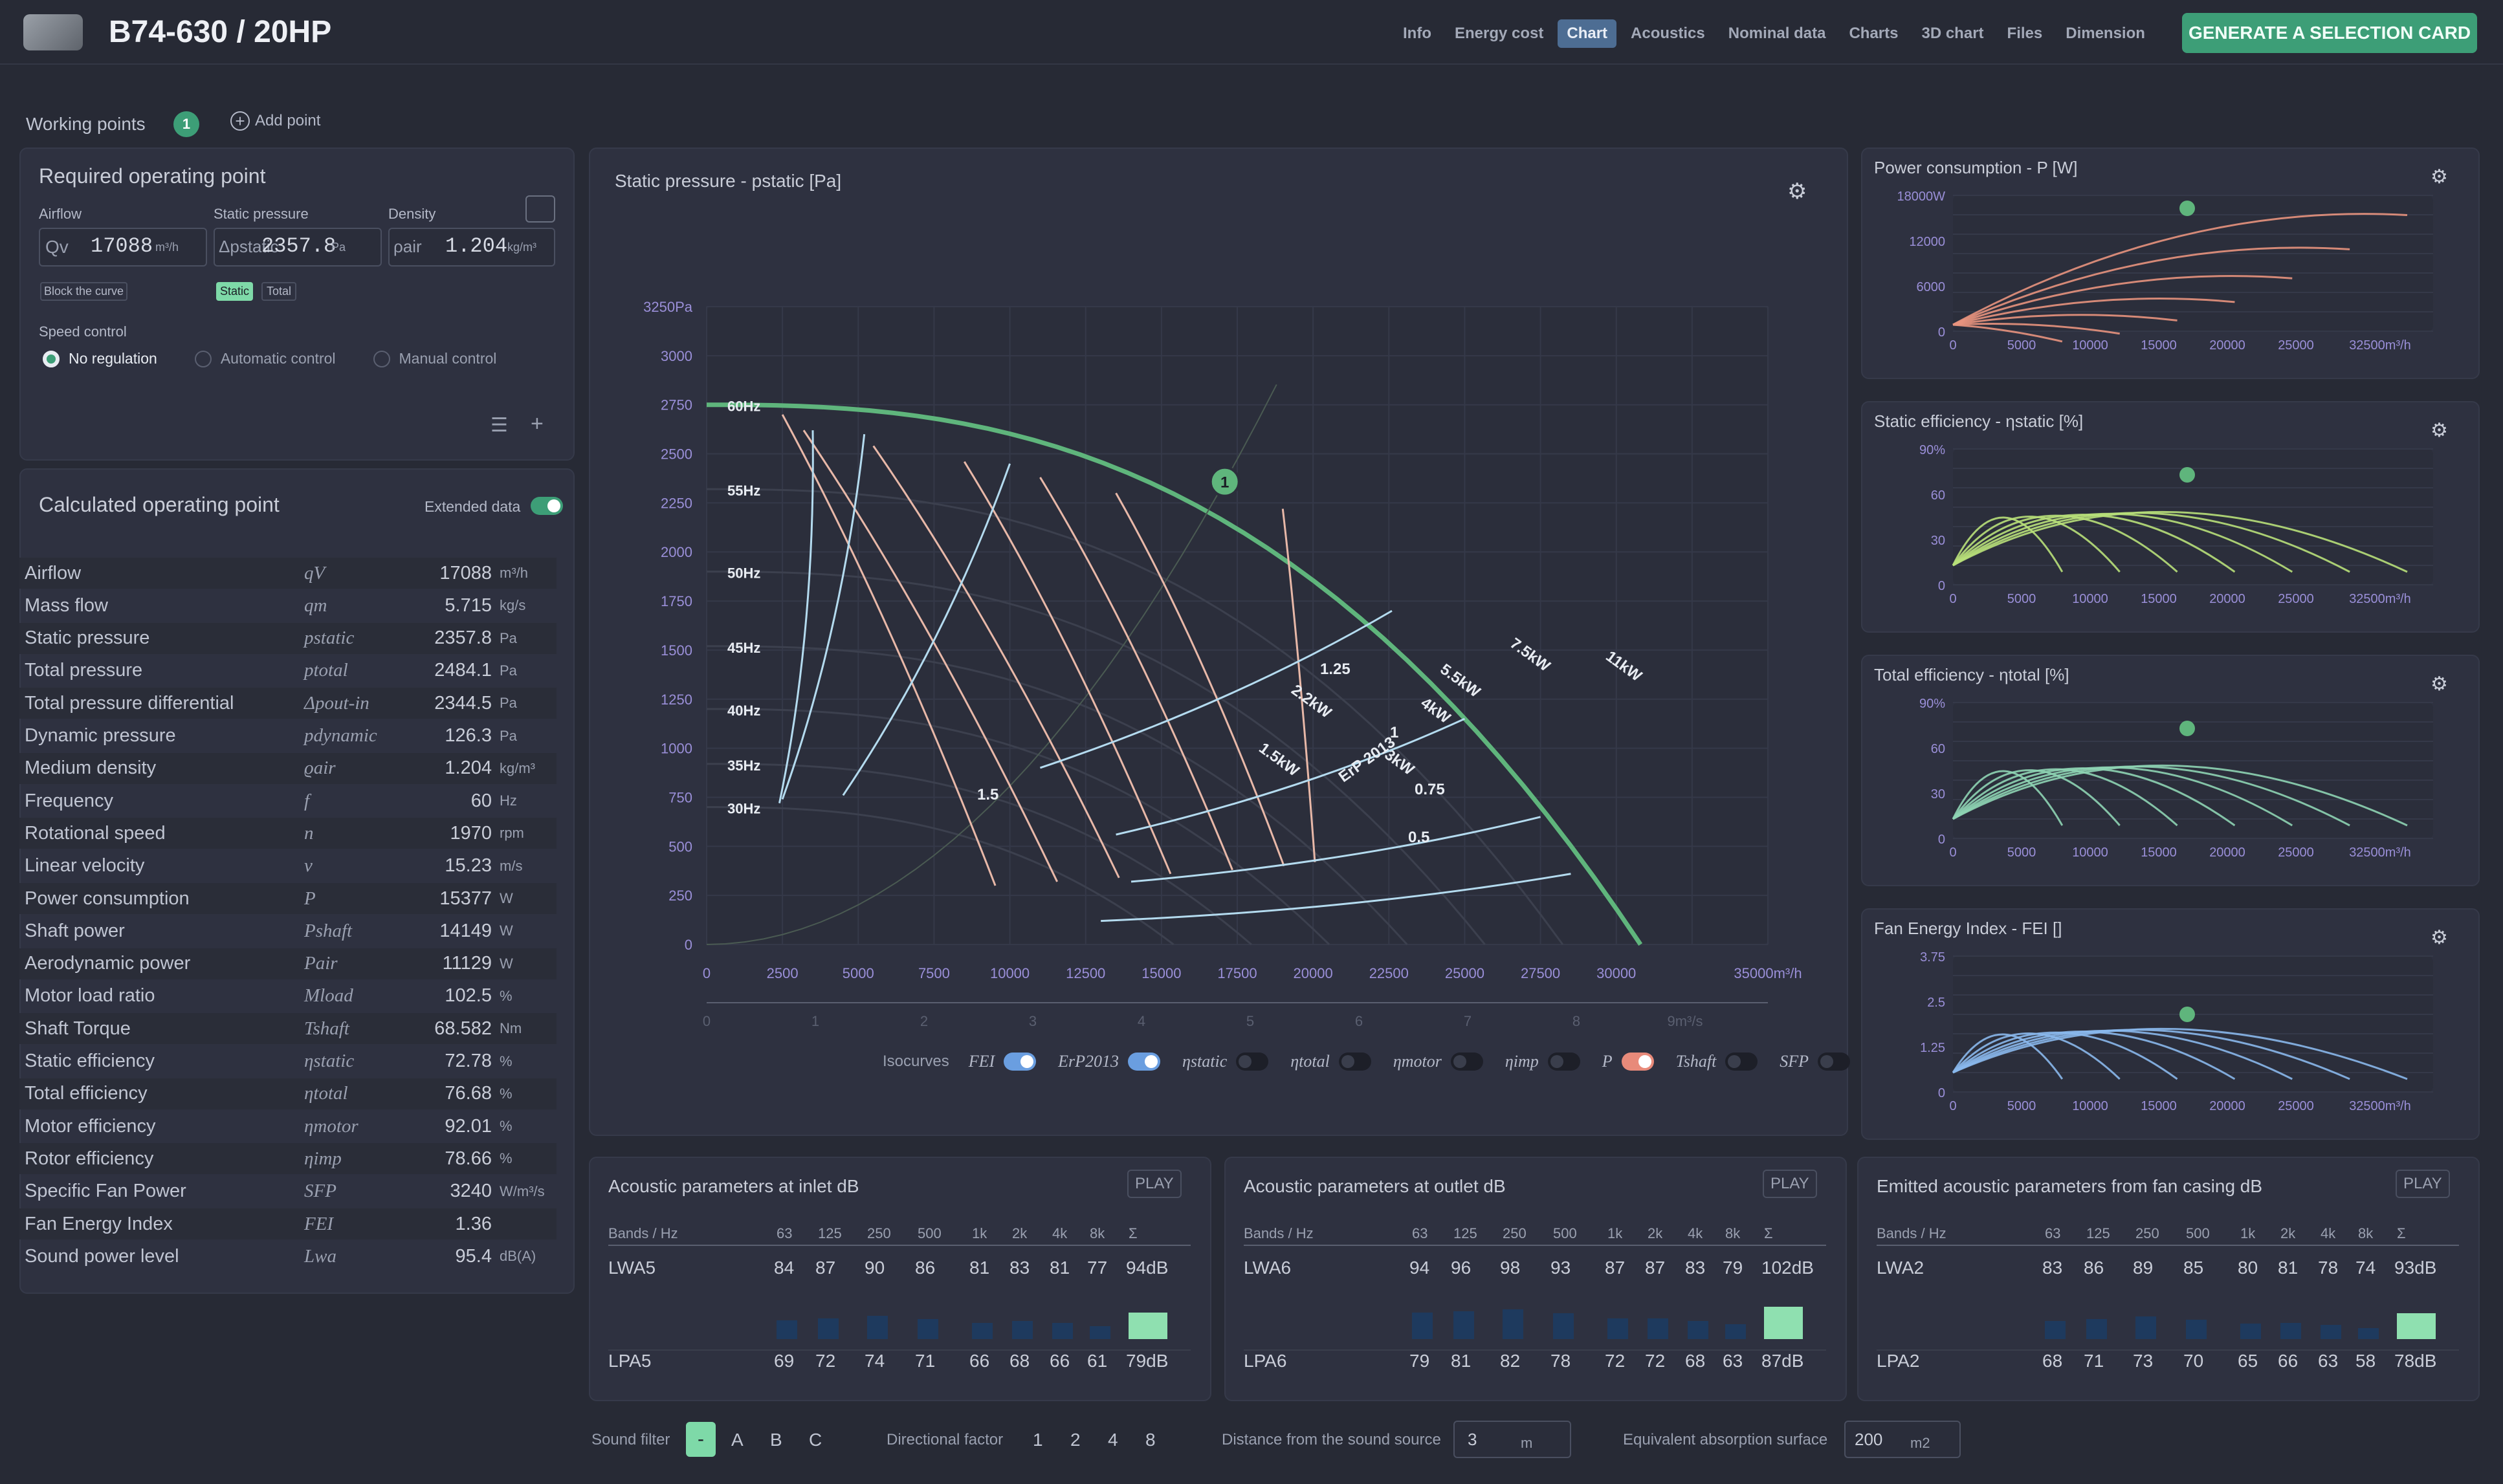  I want to click on density-unit: kg/m³, so click(521, 247).